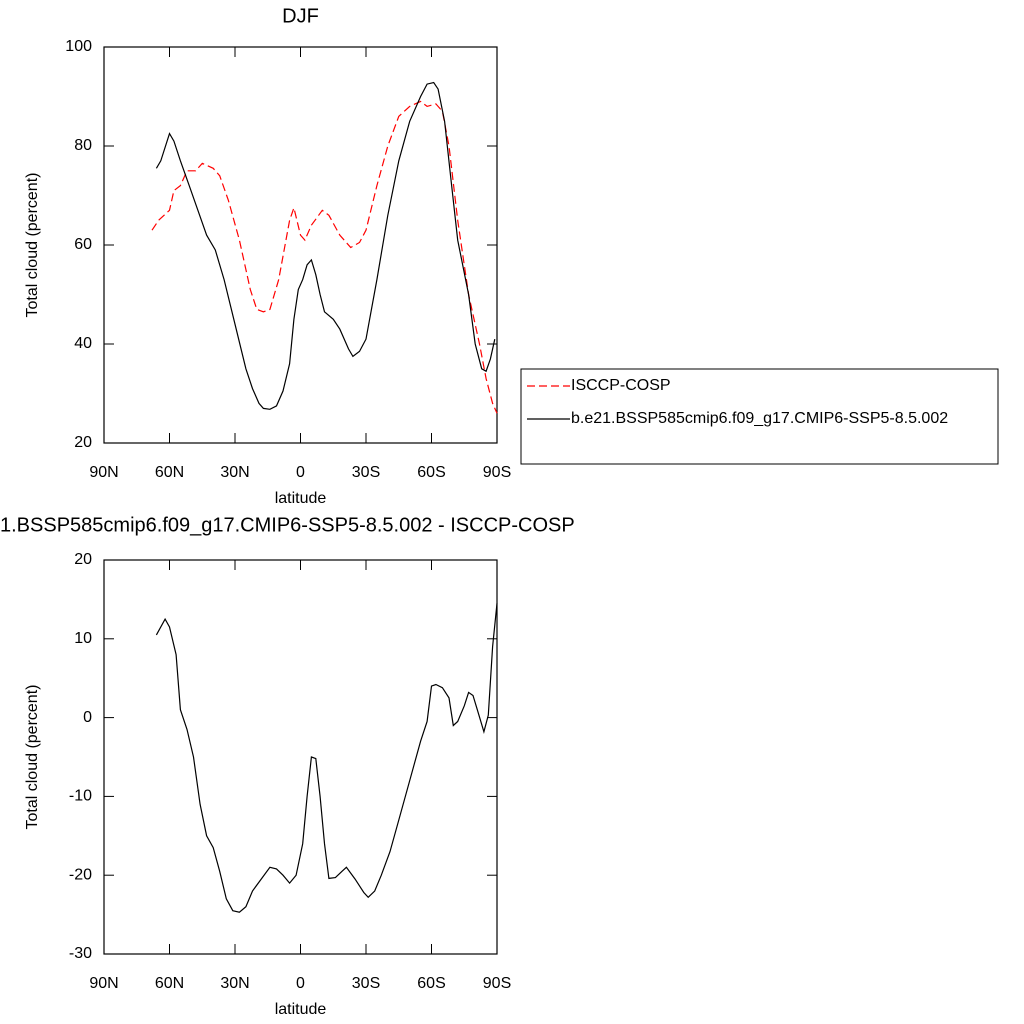  I want to click on y-tick-label: 60, so click(83, 244).